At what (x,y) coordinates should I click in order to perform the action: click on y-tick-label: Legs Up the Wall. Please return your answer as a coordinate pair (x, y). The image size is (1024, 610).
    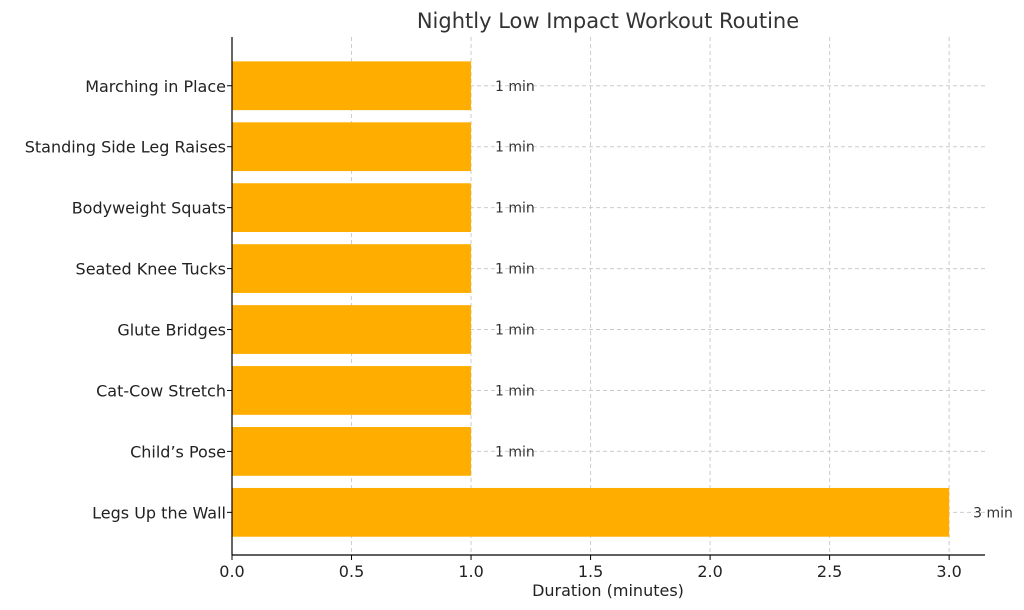
    Looking at the image, I should click on (159, 512).